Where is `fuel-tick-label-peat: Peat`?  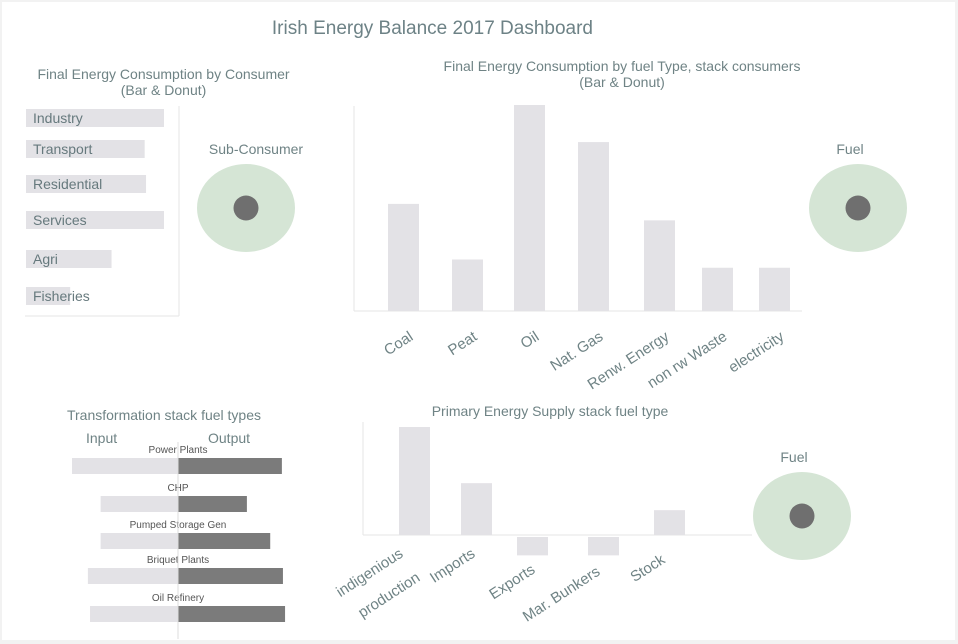 fuel-tick-label-peat: Peat is located at coordinates (463, 344).